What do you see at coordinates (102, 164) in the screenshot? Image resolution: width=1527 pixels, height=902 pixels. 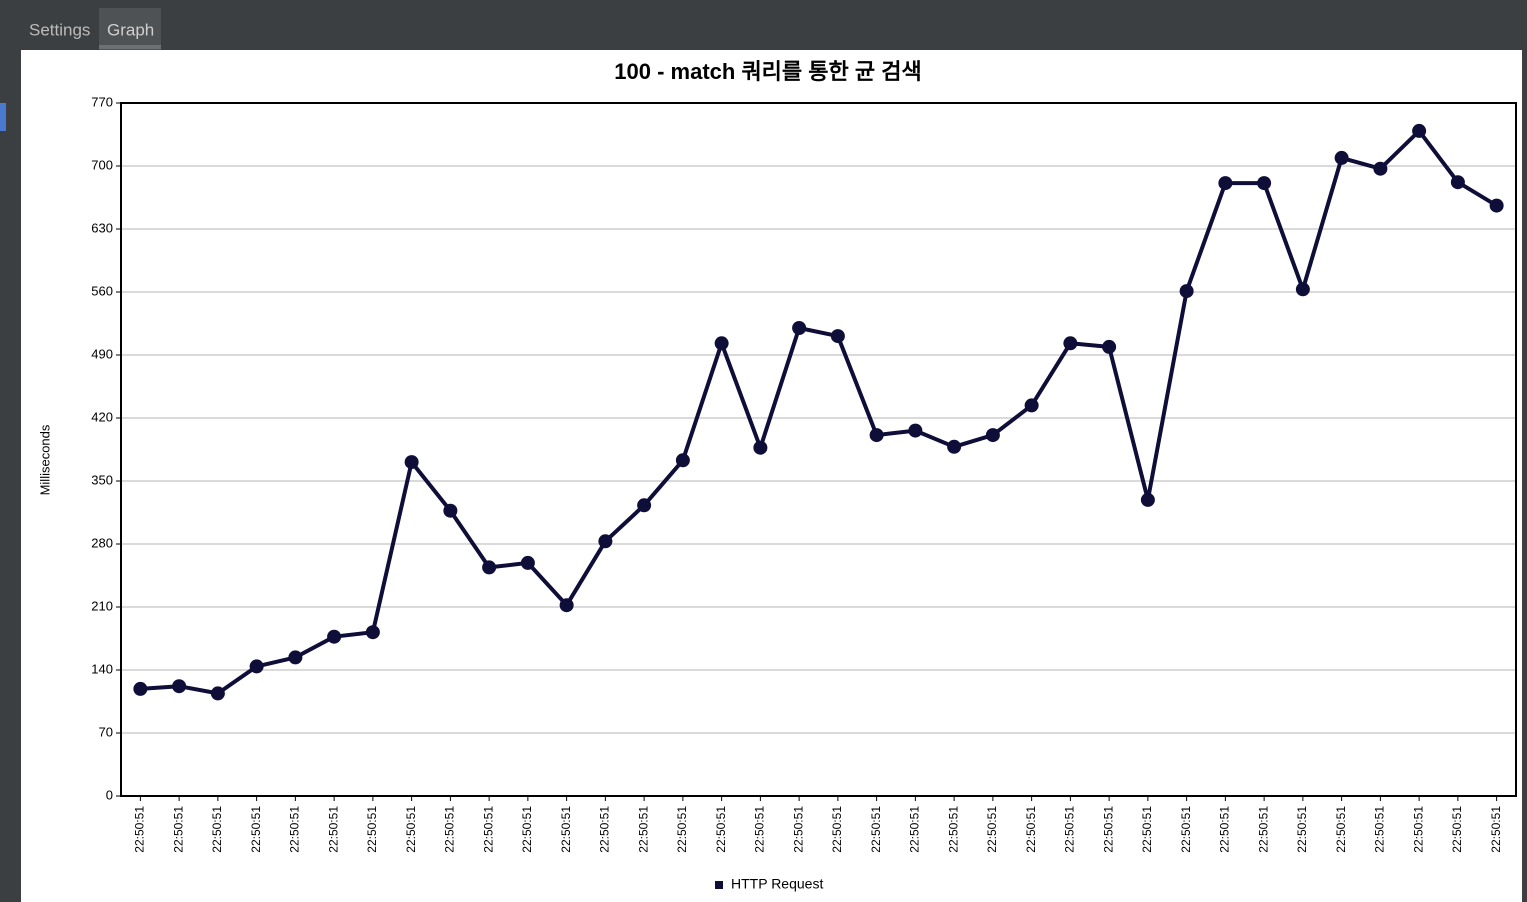 I see `y-tick-label: 700` at bounding box center [102, 164].